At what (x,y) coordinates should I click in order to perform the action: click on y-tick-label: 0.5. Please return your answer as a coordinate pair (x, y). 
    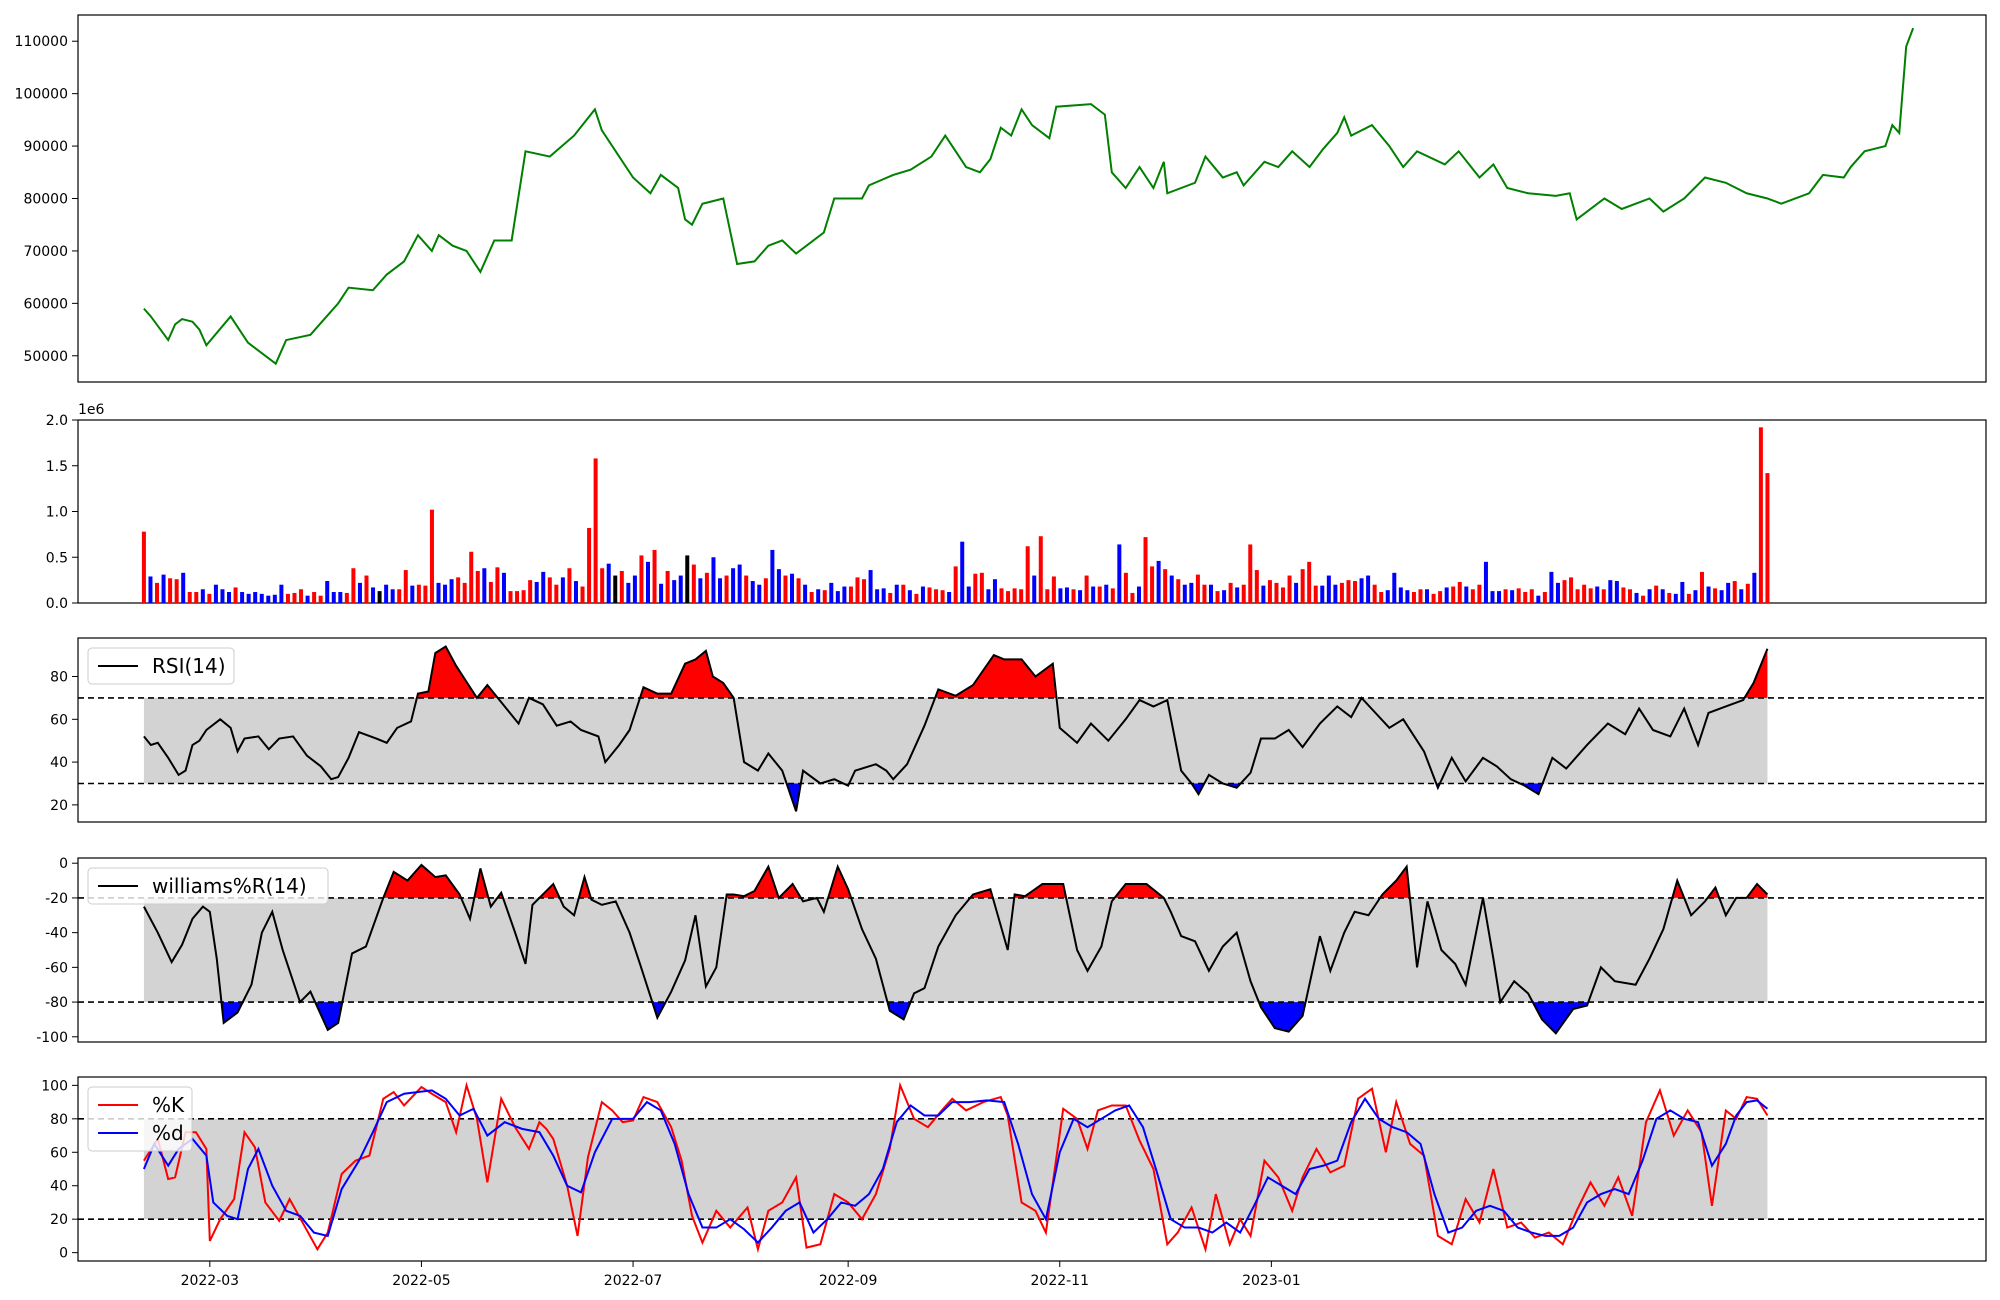
    Looking at the image, I should click on (57, 558).